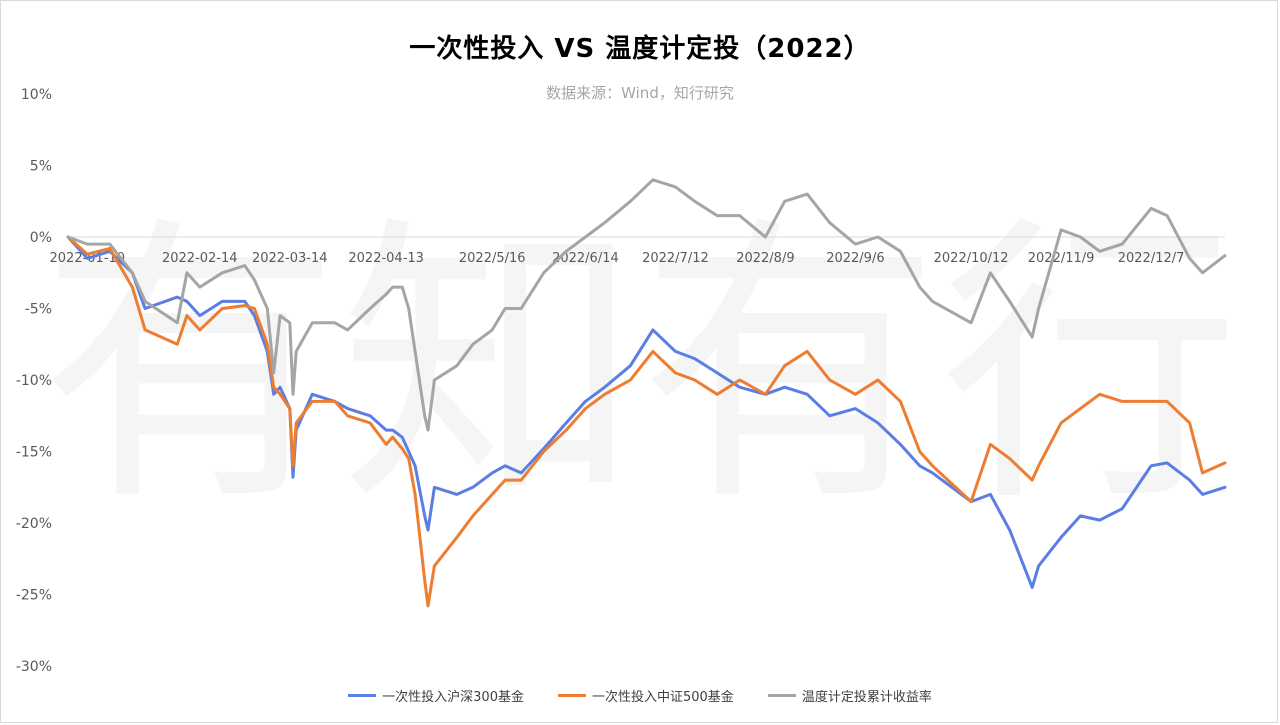 The height and width of the screenshot is (725, 1280). I want to click on legend-label: 一次性投入沪深300基金, so click(453, 697).